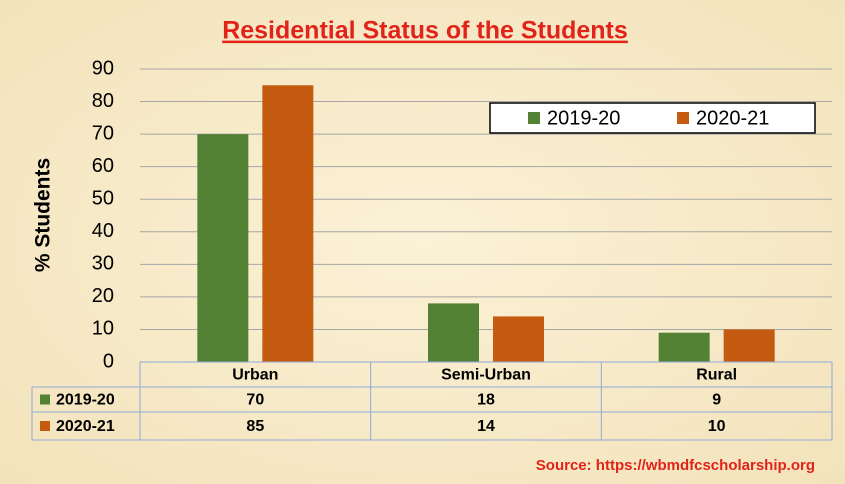 The image size is (845, 484). What do you see at coordinates (675, 465) in the screenshot?
I see `source: Source: https://wbmdfcscholarship.org` at bounding box center [675, 465].